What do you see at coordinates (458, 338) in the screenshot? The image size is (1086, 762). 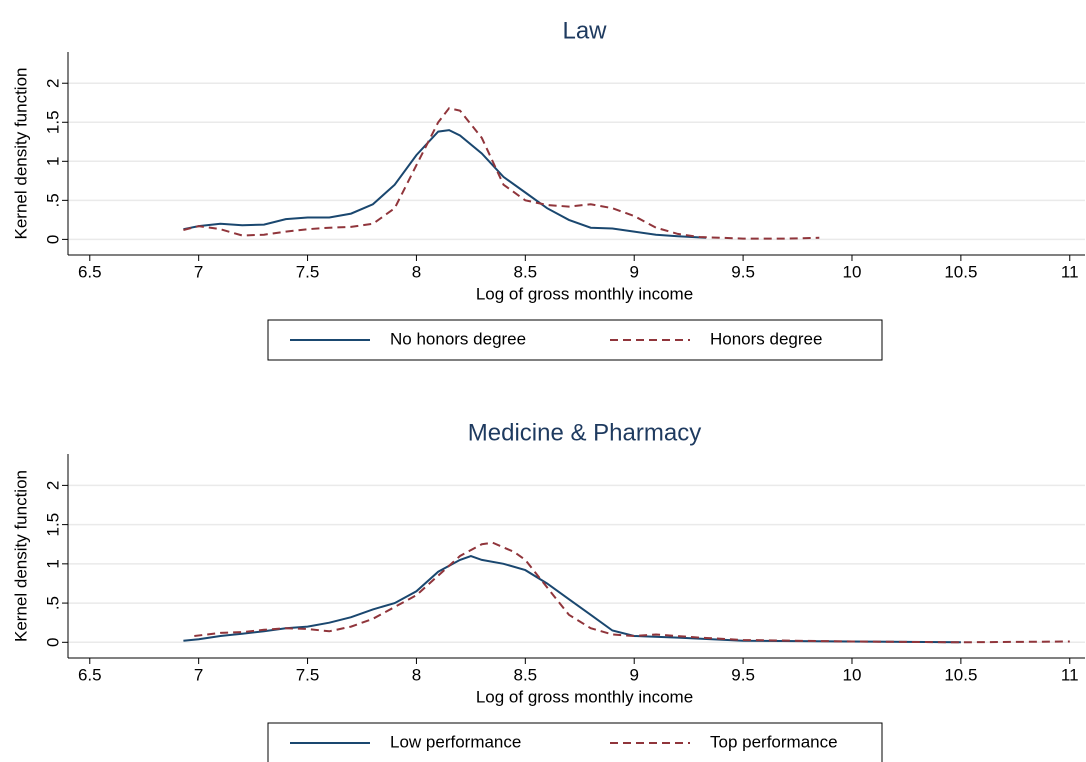 I see `legend-label: No honors degree` at bounding box center [458, 338].